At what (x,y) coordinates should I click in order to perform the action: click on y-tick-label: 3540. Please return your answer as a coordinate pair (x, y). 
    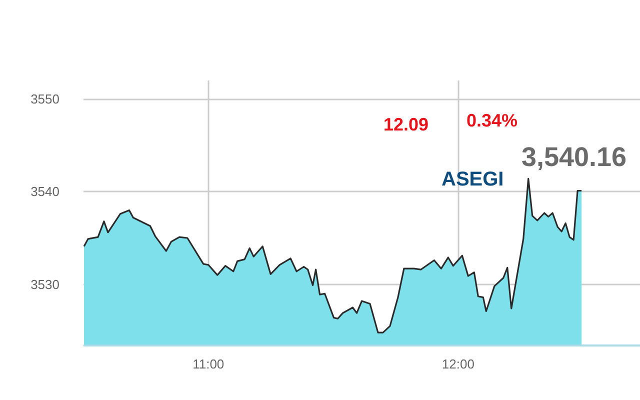
    Looking at the image, I should click on (45, 192).